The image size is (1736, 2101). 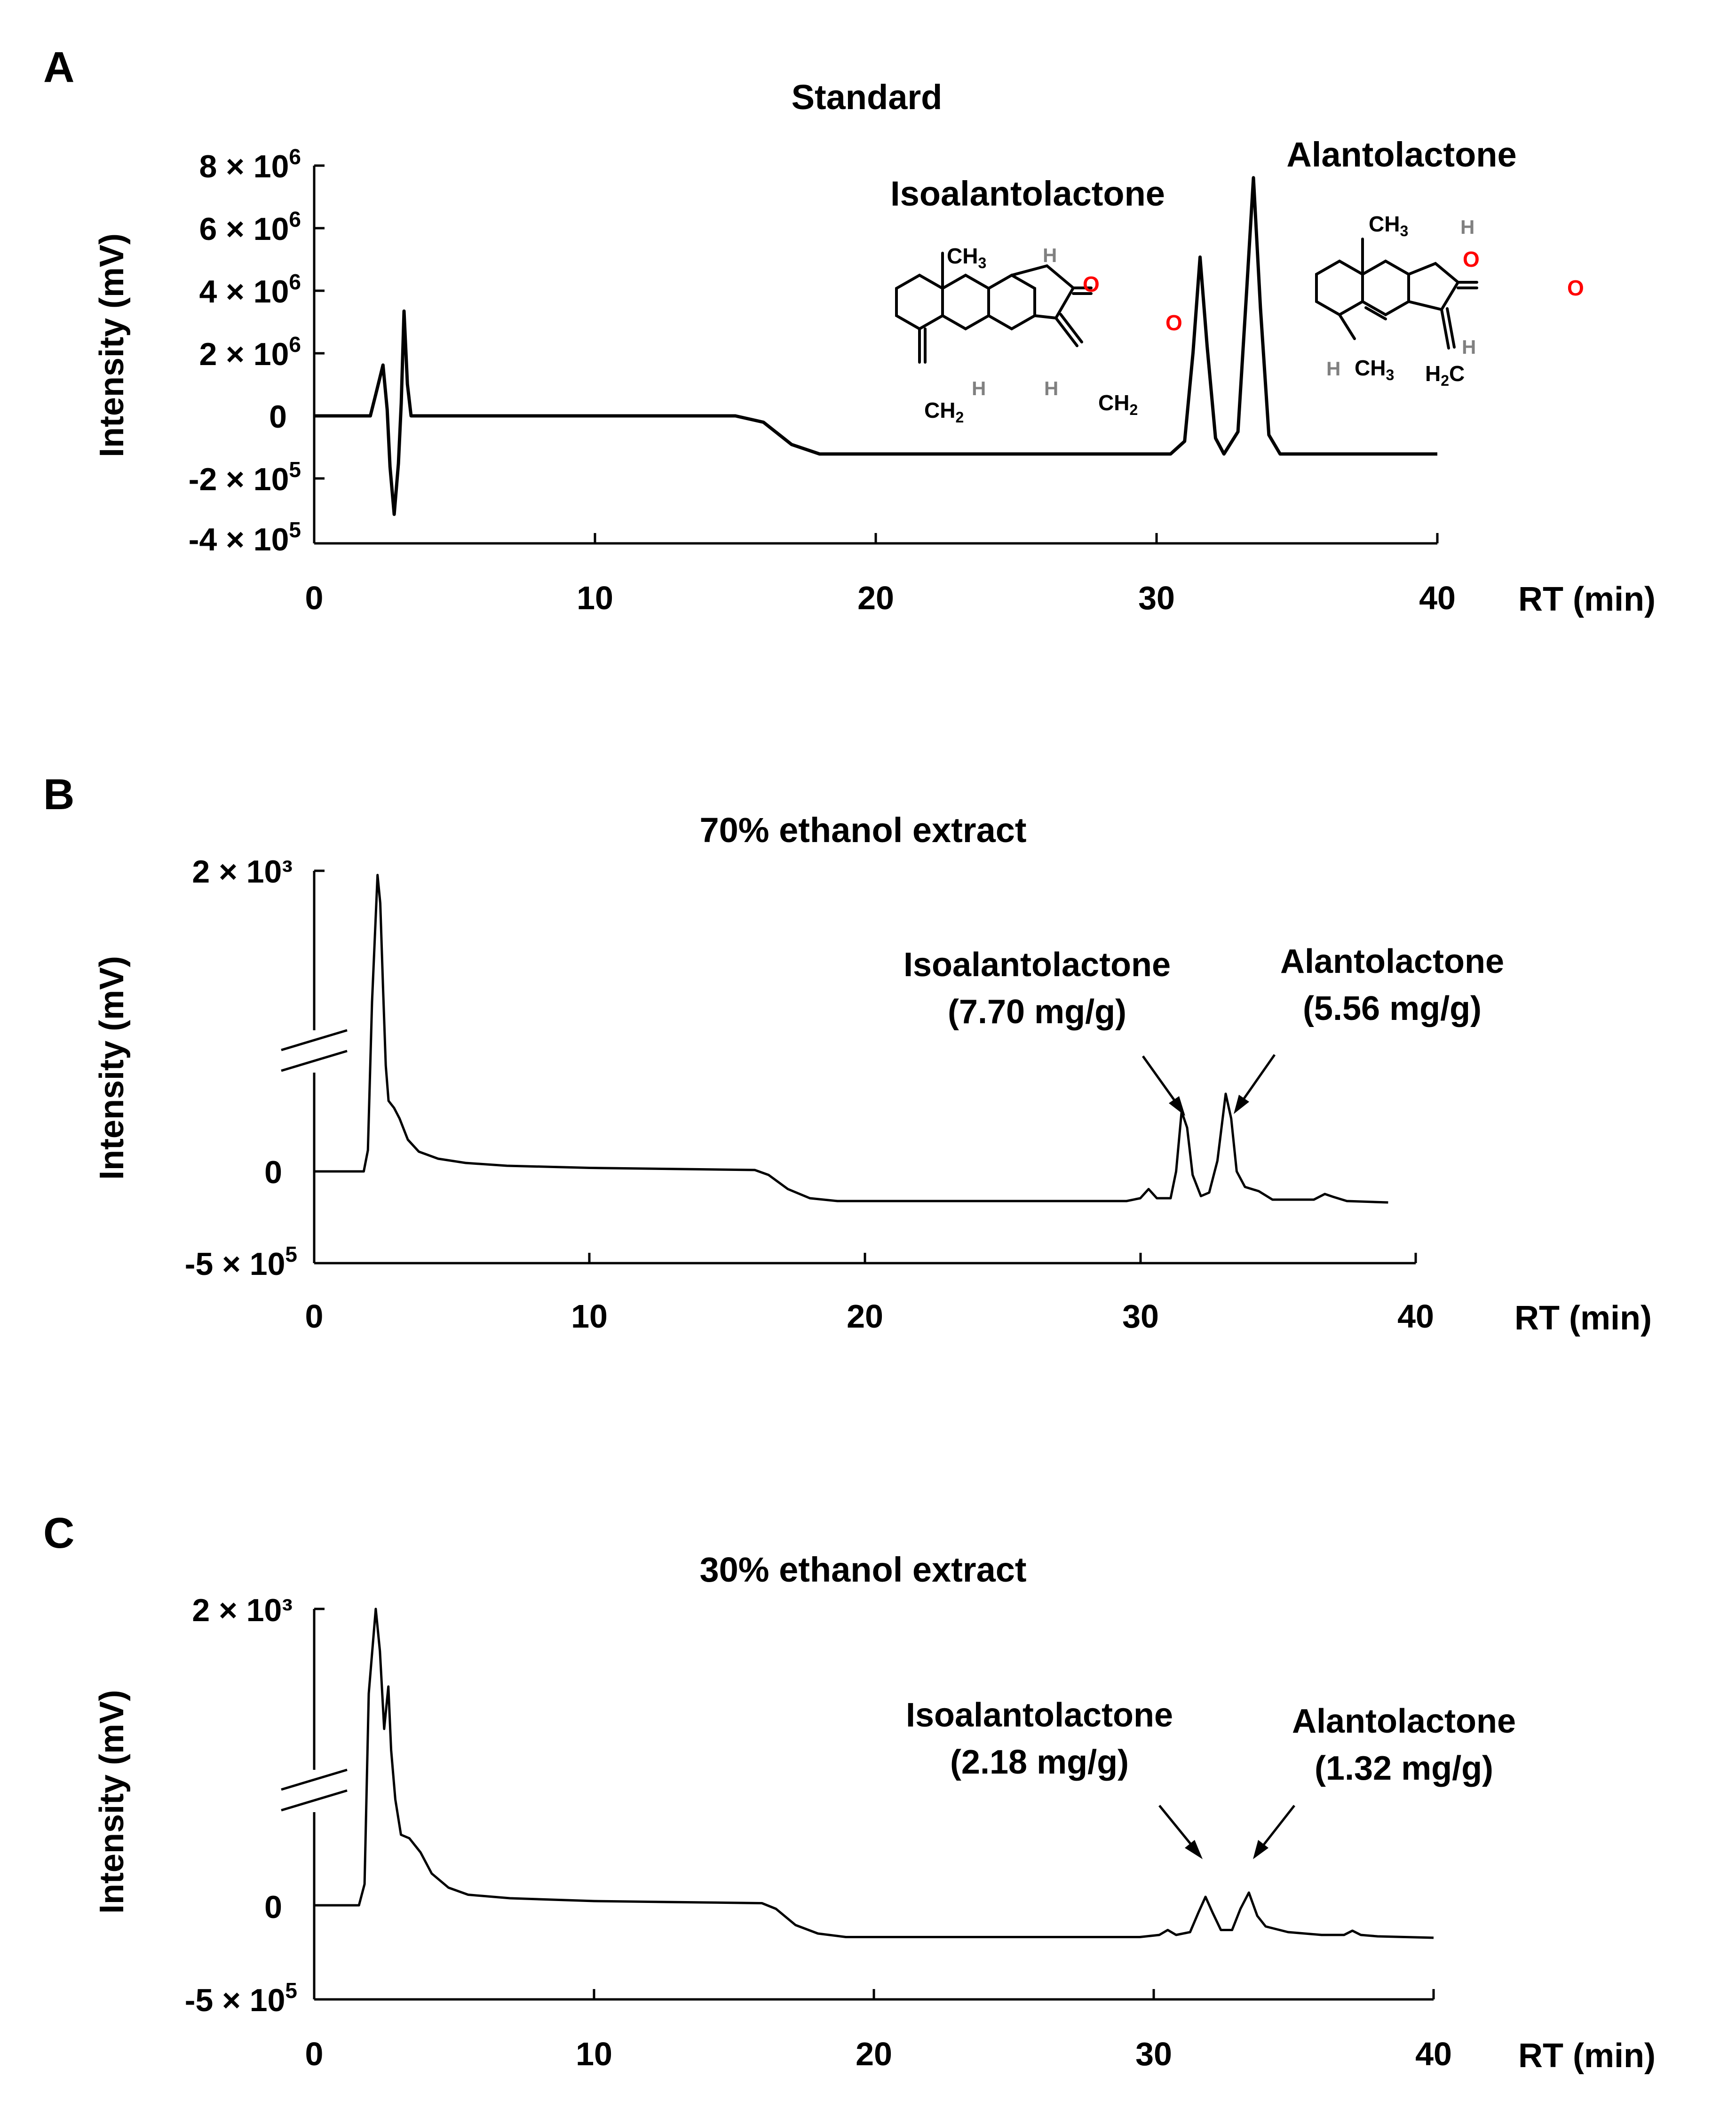 I want to click on y-tick-label: 6 × 10⁶, so click(x=250, y=227).